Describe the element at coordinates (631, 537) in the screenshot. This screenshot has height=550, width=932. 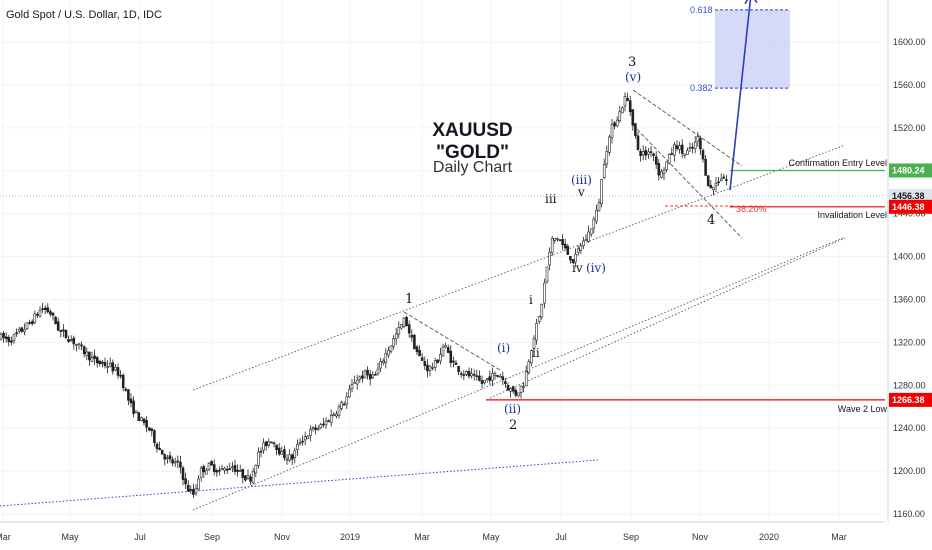
I see `time-tick: Sep` at that location.